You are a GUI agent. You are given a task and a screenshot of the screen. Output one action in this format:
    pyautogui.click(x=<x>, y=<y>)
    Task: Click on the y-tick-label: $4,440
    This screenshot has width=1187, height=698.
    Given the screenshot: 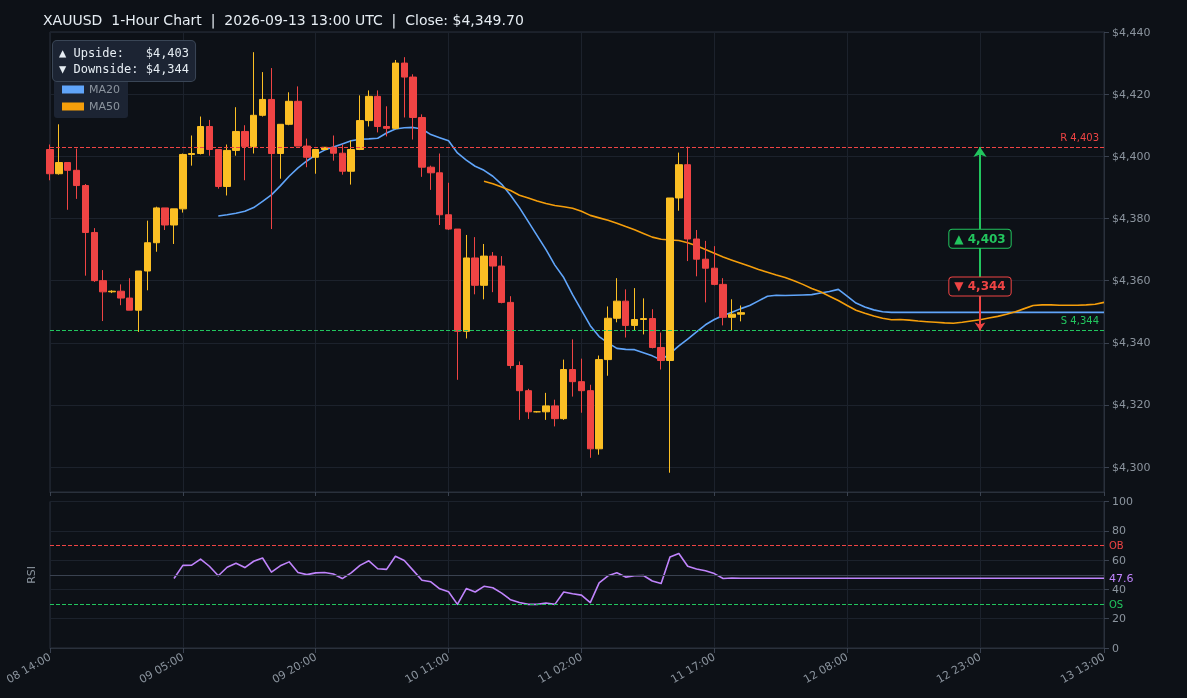 What is the action you would take?
    pyautogui.click(x=1131, y=32)
    